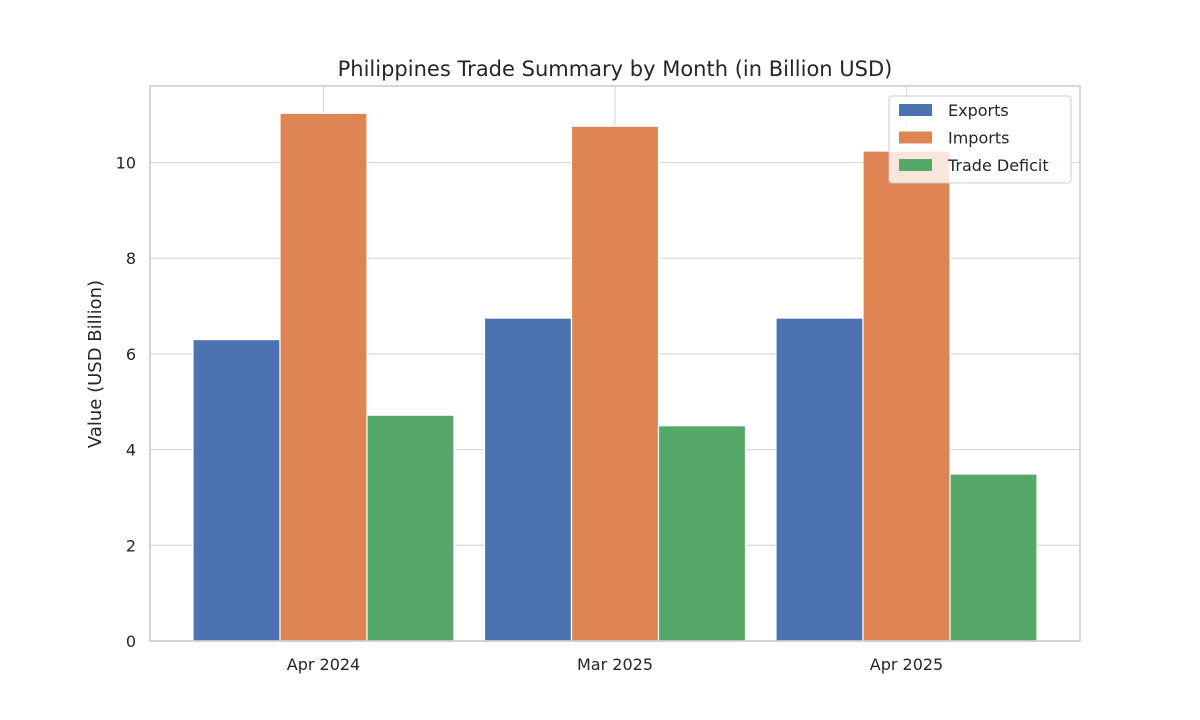  What do you see at coordinates (323, 664) in the screenshot?
I see `x-tick-label: Apr 2024` at bounding box center [323, 664].